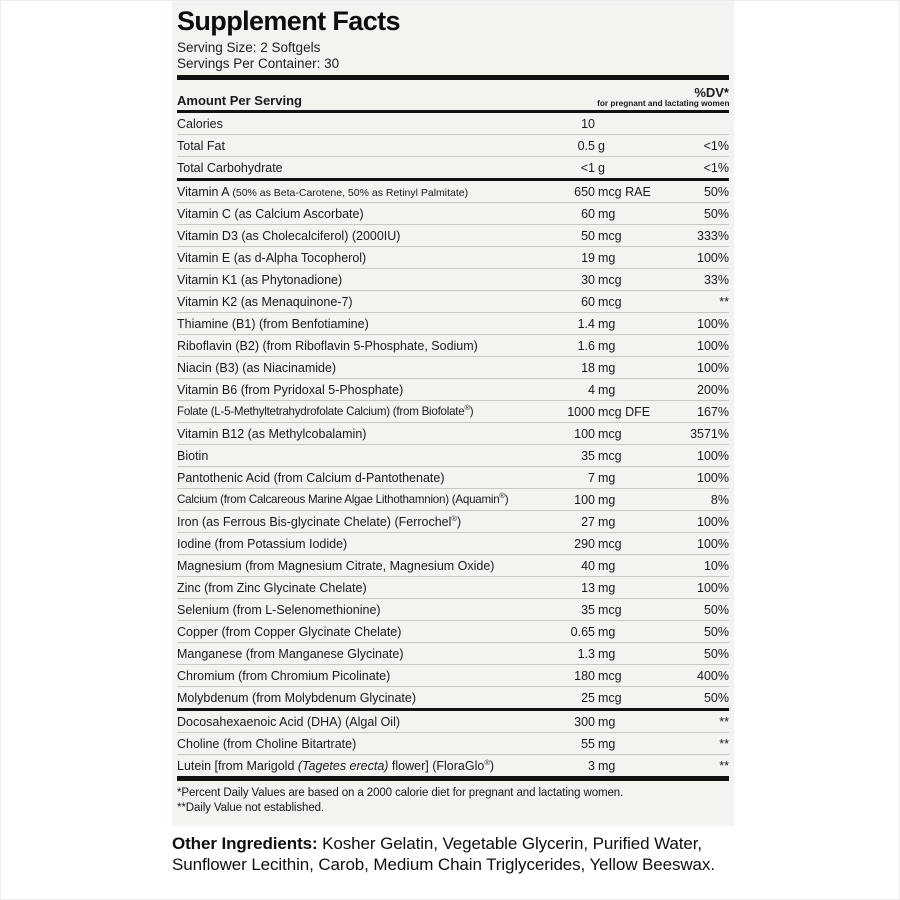 The height and width of the screenshot is (900, 900). I want to click on fact-row: Vitamin C (as Calcium Ascorbate) 60 mg 50%, so click(453, 214).